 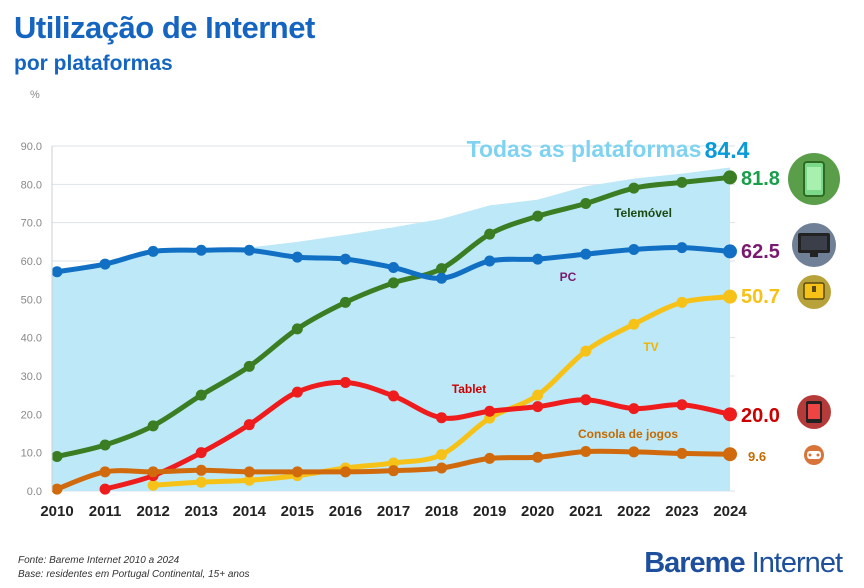 I want to click on series-name-label: TV, so click(x=650, y=347).